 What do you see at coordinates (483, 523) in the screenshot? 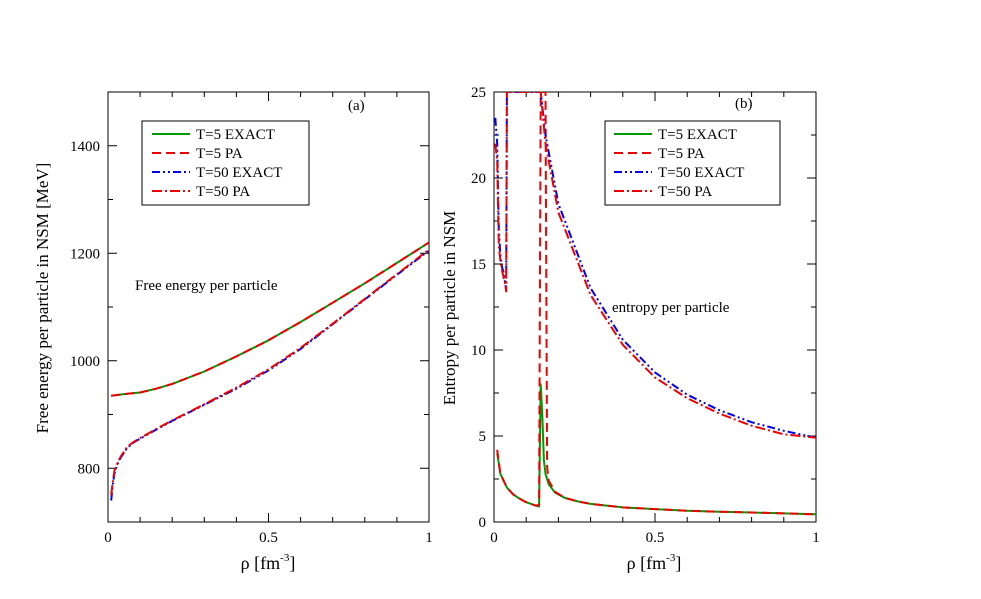
I see `y-tick-label: 0` at bounding box center [483, 523].